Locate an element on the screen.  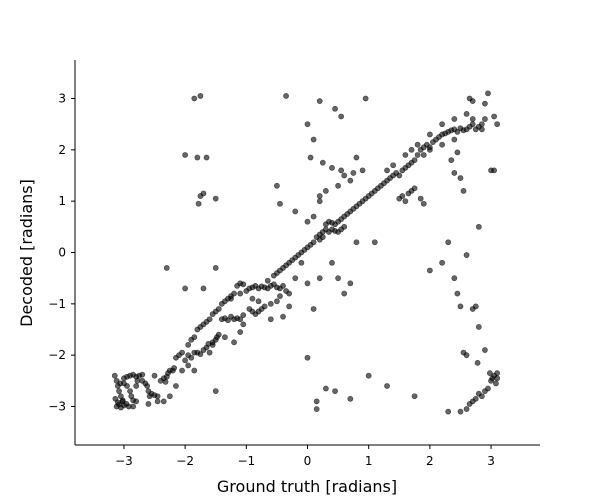
y-tick-label: 2 is located at coordinates (62, 150).